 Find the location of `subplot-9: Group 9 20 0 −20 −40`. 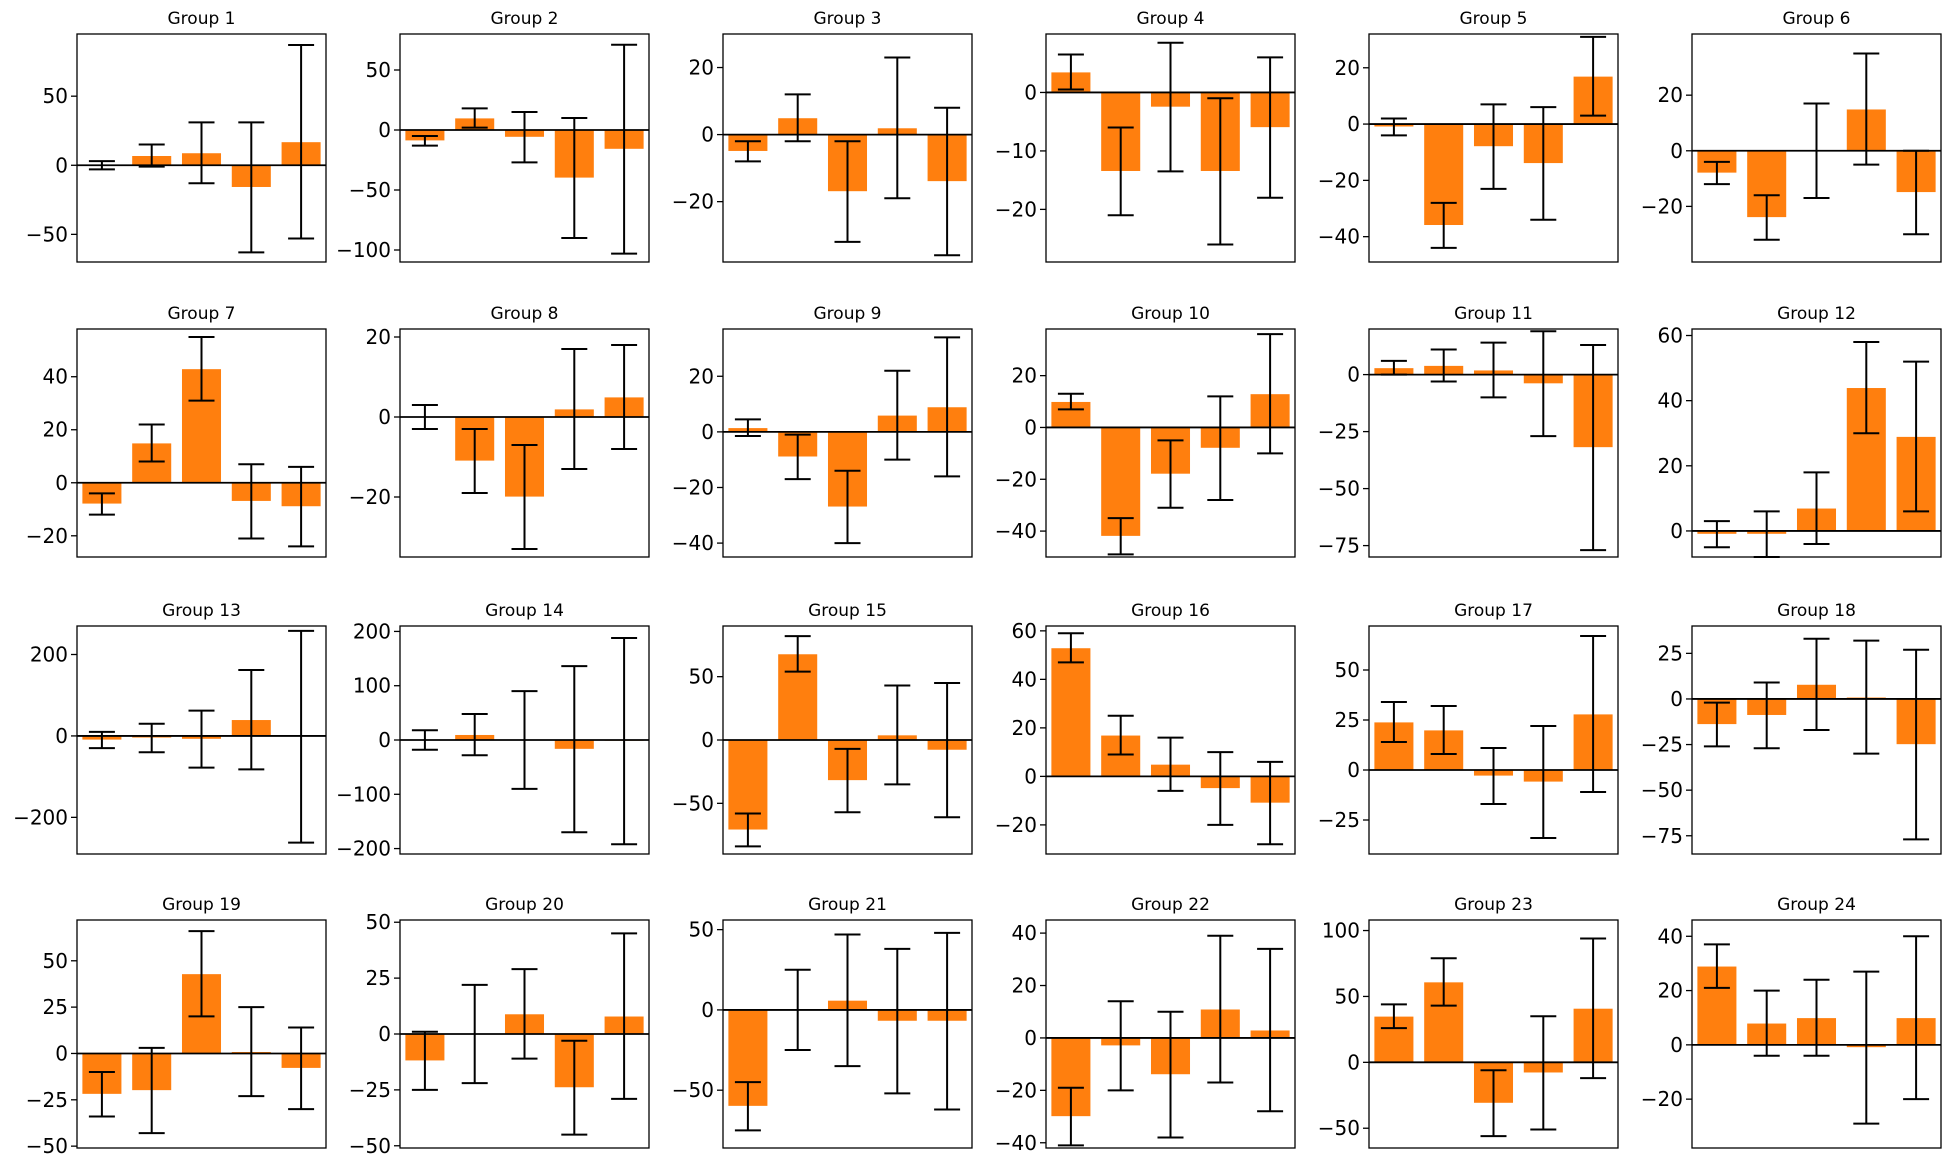

subplot-9: Group 9 20 0 −20 −40 is located at coordinates (822, 431).